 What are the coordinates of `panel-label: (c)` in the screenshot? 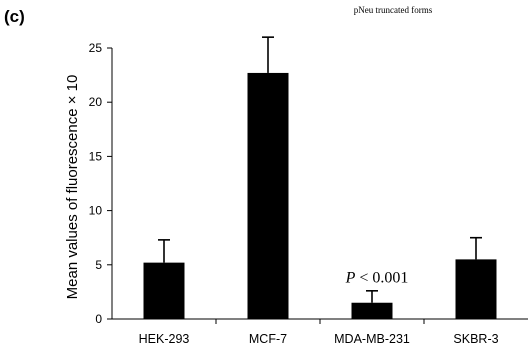 It's located at (14, 16).